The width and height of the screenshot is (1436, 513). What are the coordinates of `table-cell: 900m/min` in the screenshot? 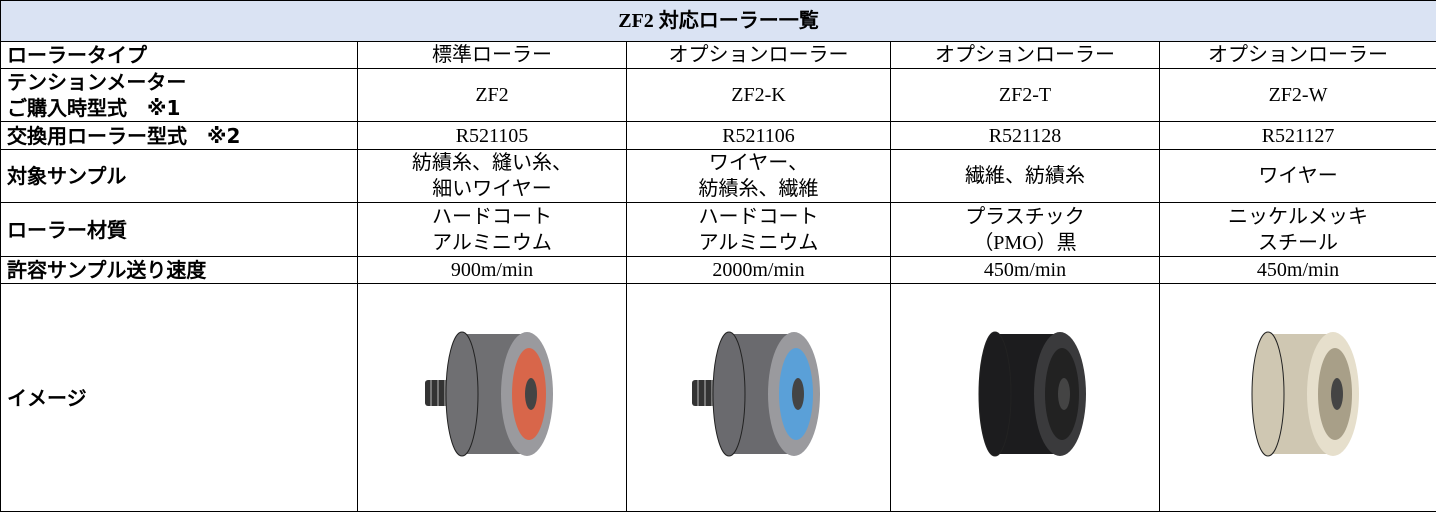 It's located at (492, 270).